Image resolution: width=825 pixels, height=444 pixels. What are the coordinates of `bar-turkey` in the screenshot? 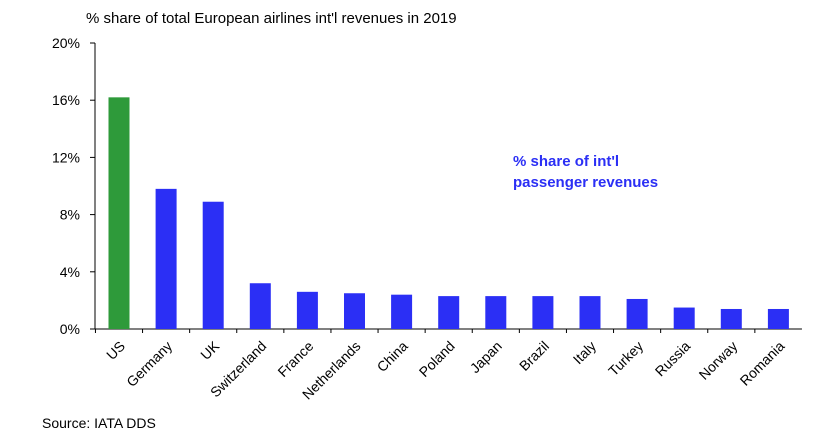 It's located at (637, 313).